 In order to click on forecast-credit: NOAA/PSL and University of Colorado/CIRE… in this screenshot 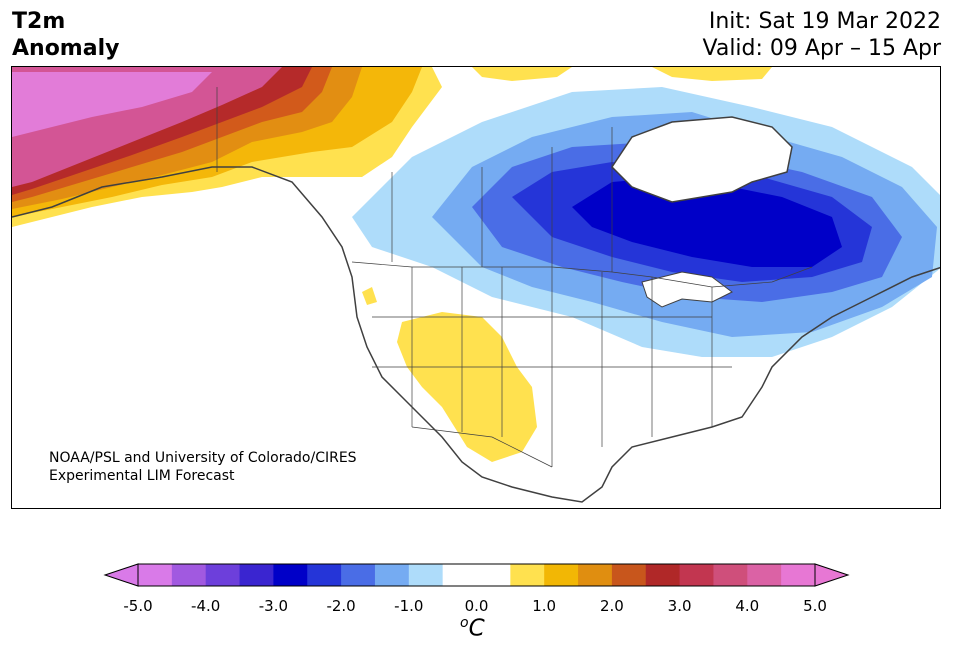, I will do `click(203, 467)`.